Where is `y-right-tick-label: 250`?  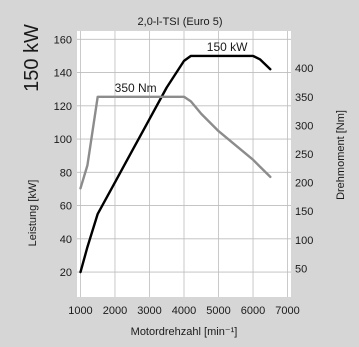
y-right-tick-label: 250 is located at coordinates (304, 155).